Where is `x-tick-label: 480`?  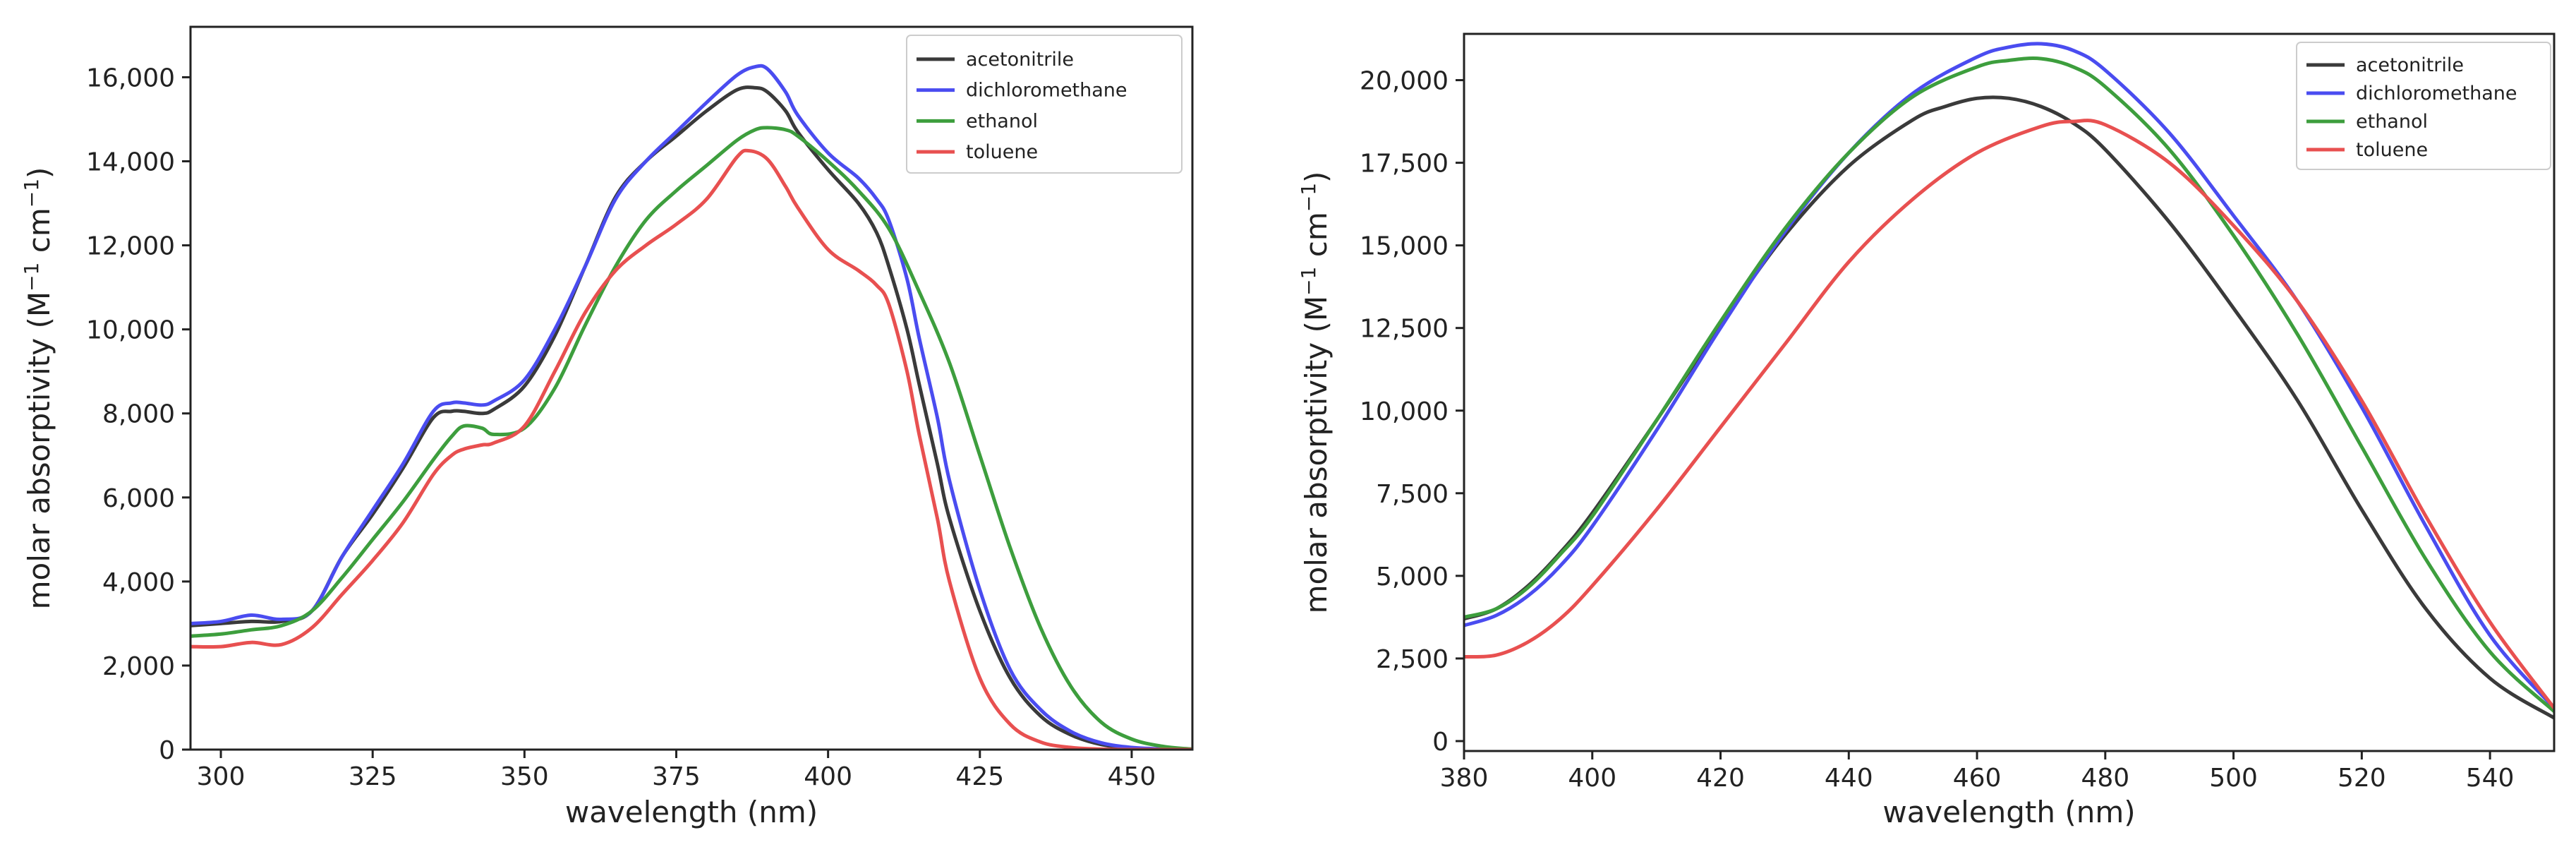
x-tick-label: 480 is located at coordinates (2105, 778).